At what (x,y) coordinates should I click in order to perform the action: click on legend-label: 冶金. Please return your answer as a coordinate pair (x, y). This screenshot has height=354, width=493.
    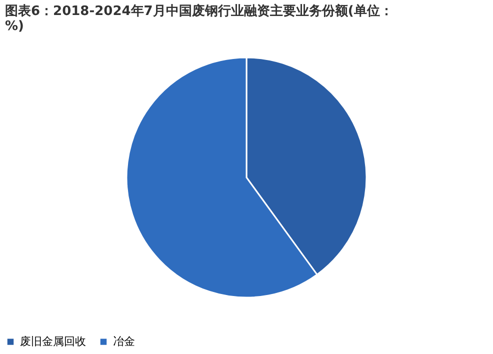
    Looking at the image, I should click on (124, 341).